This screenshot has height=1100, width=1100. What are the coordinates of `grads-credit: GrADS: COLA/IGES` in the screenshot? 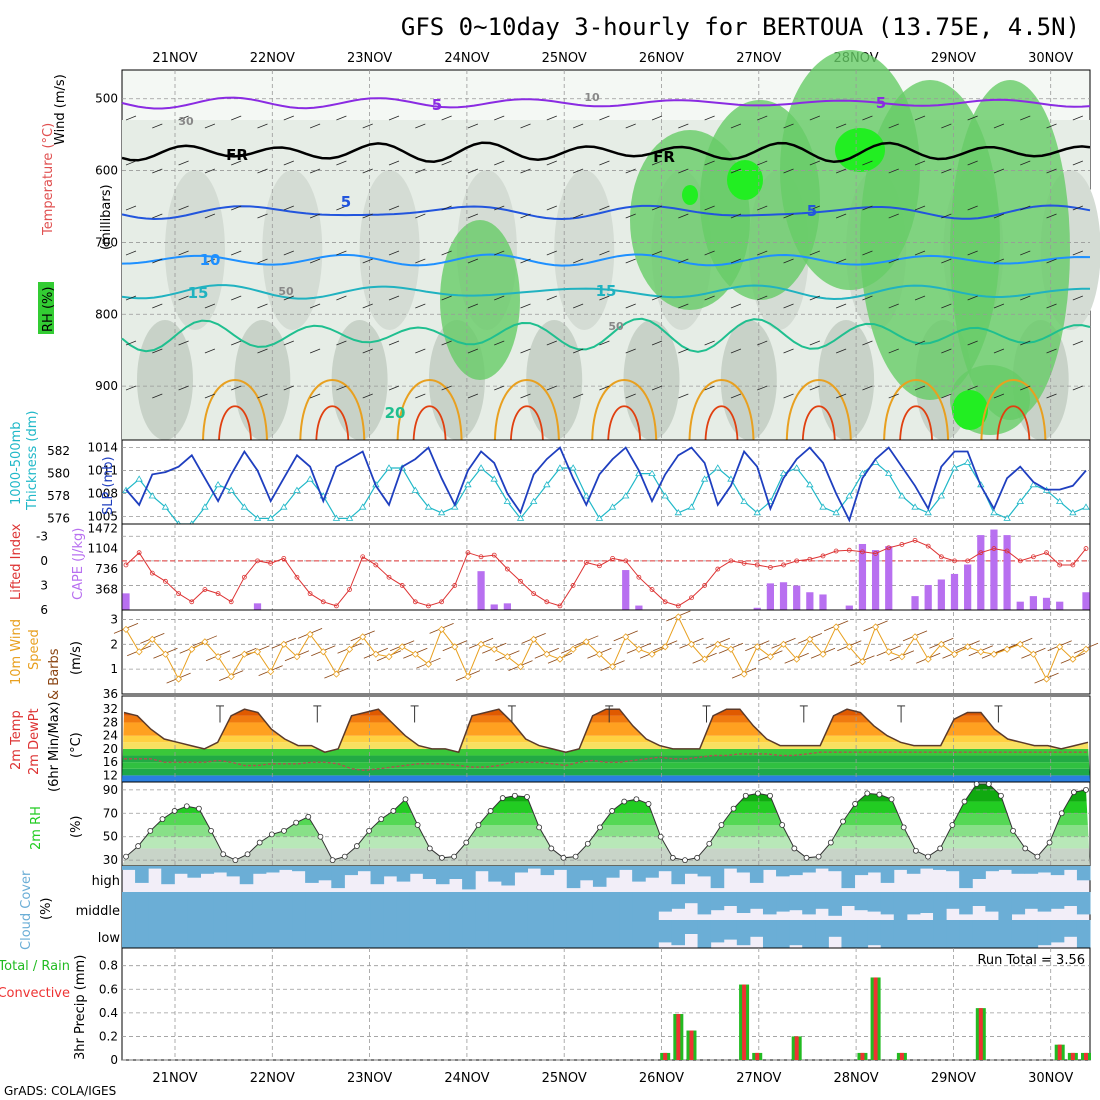 It's located at (60, 1091).